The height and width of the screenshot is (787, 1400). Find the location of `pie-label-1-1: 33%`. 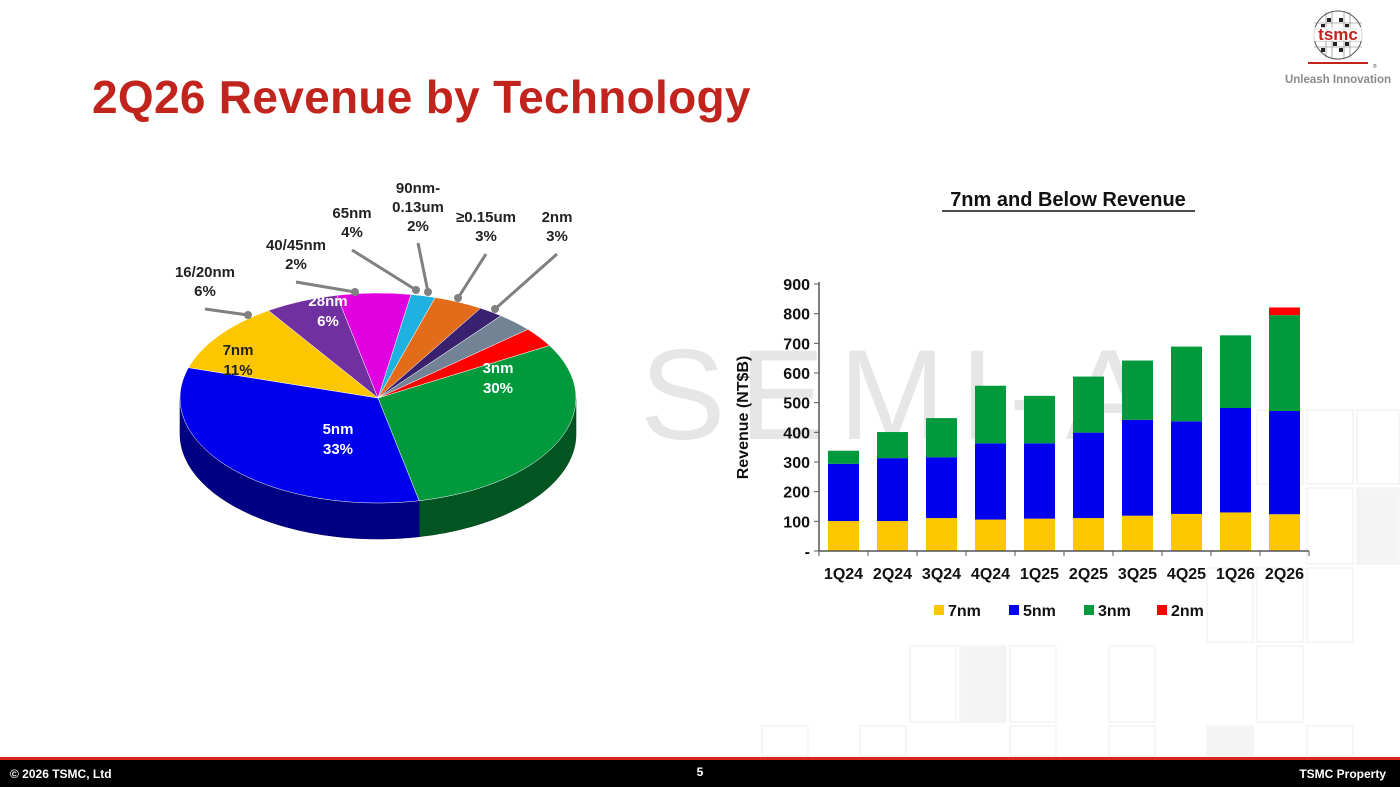

pie-label-1-1: 33% is located at coordinates (338, 449).